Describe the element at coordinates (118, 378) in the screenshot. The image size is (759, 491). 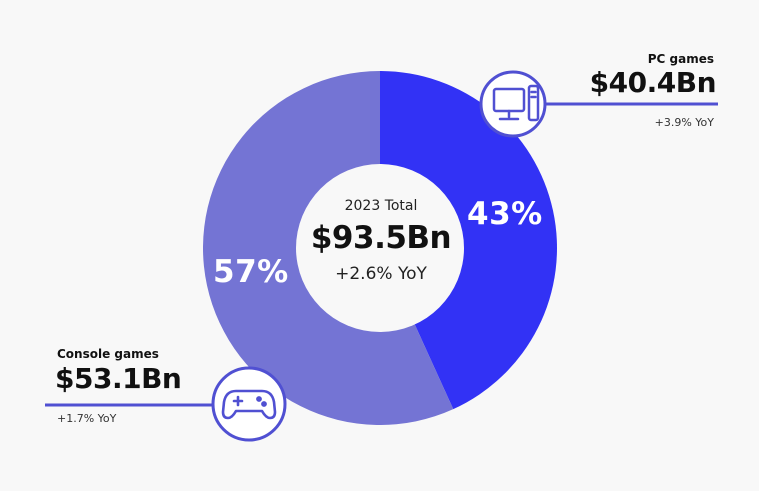
I see `console-value-label: $53.1Bn` at that location.